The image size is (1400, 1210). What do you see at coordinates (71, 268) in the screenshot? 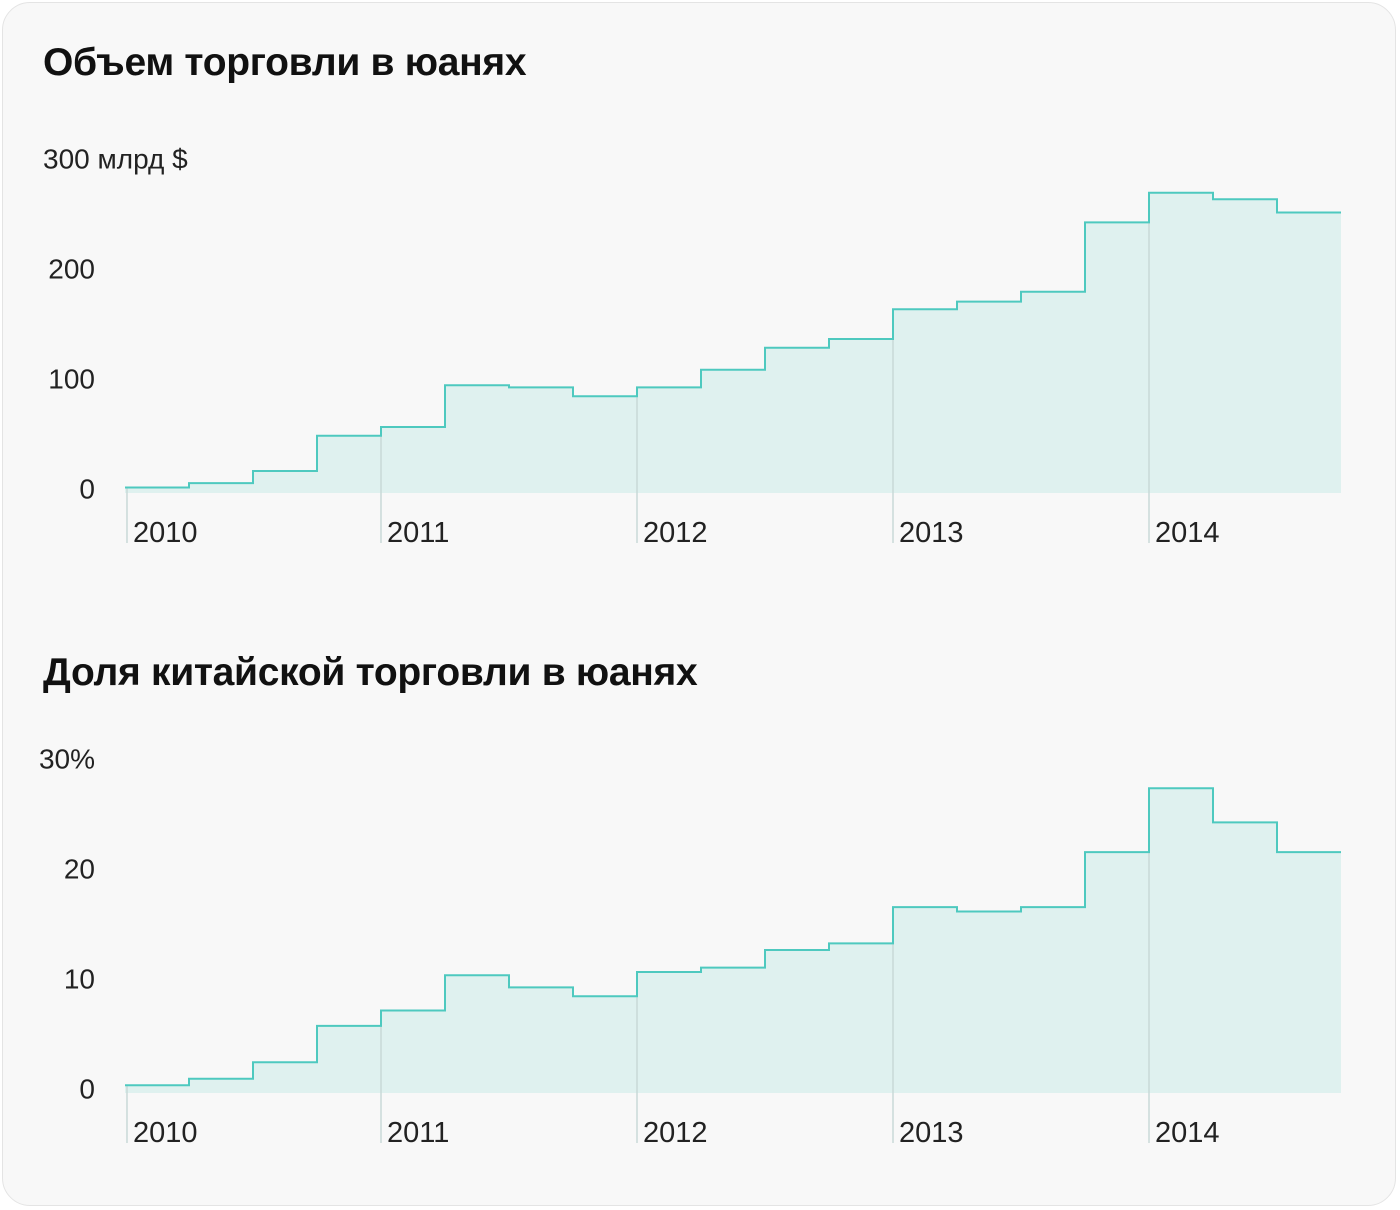
I see `y-tick-label: 200` at bounding box center [71, 268].